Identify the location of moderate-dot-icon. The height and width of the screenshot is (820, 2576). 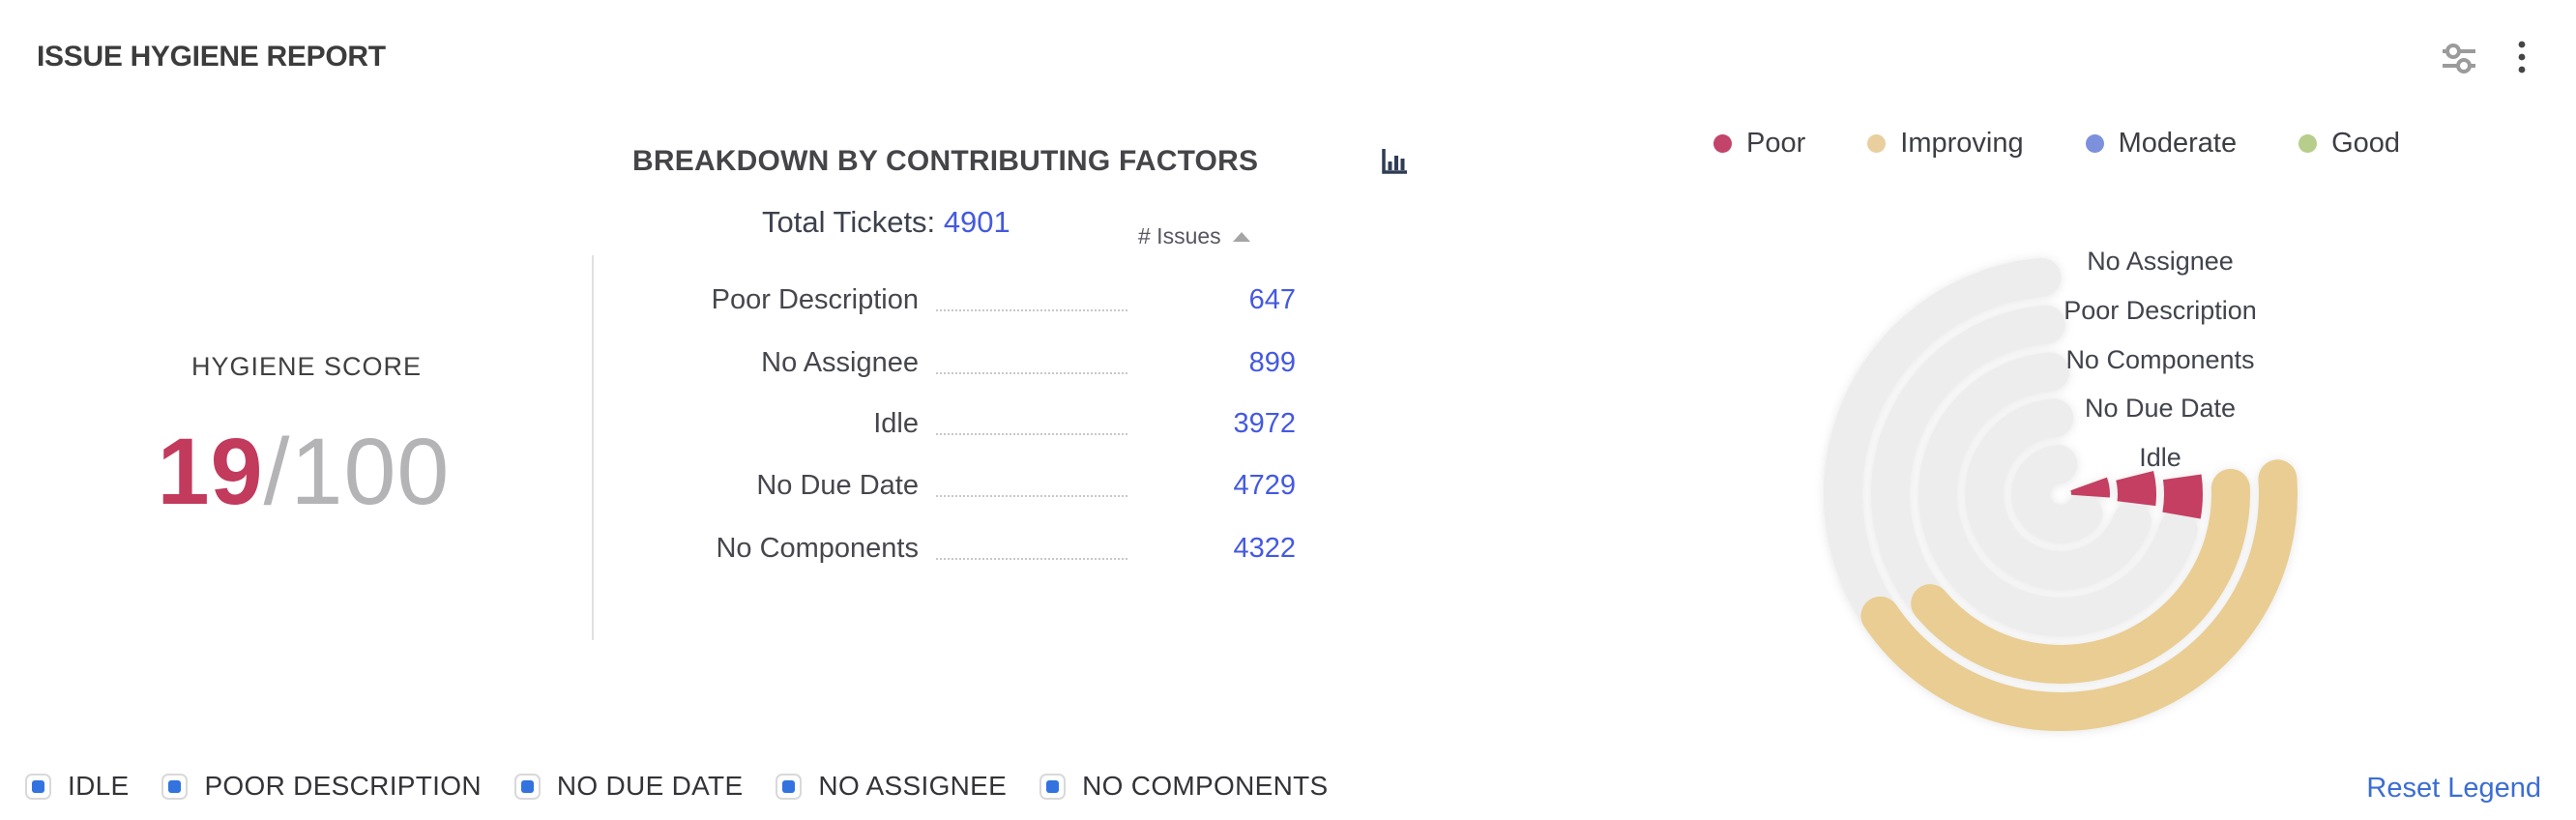
(2094, 143).